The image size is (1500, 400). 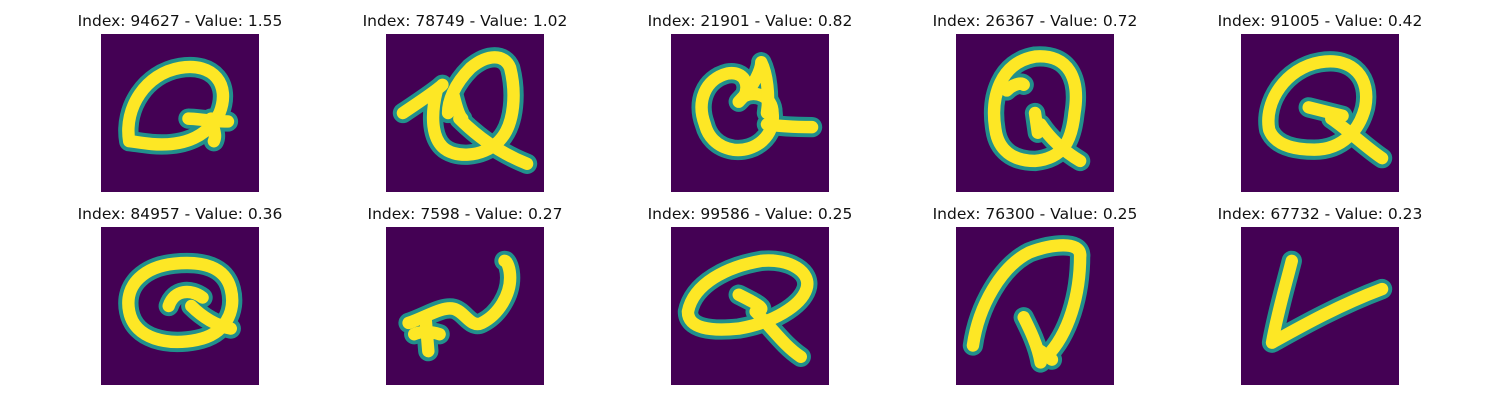 I want to click on panel-title: Index: 91005 - Value: 0.42, so click(x=1320, y=21).